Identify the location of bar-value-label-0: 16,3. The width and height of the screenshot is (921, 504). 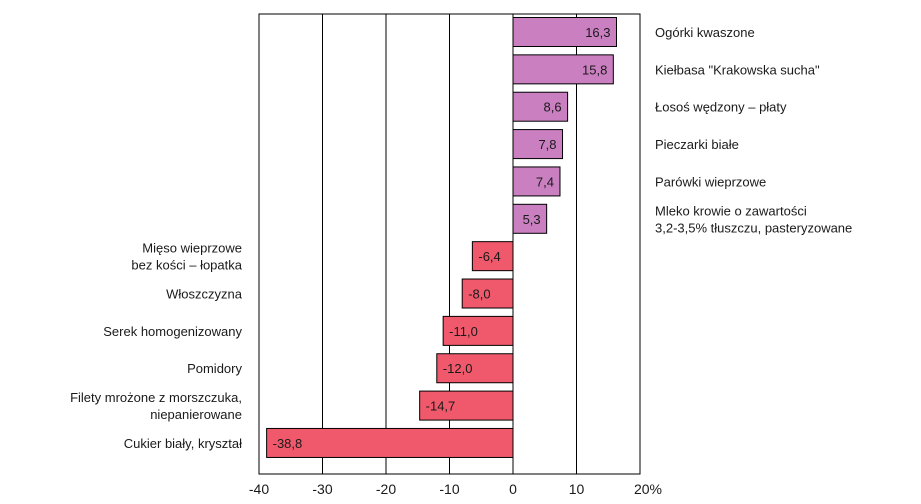
(597, 32).